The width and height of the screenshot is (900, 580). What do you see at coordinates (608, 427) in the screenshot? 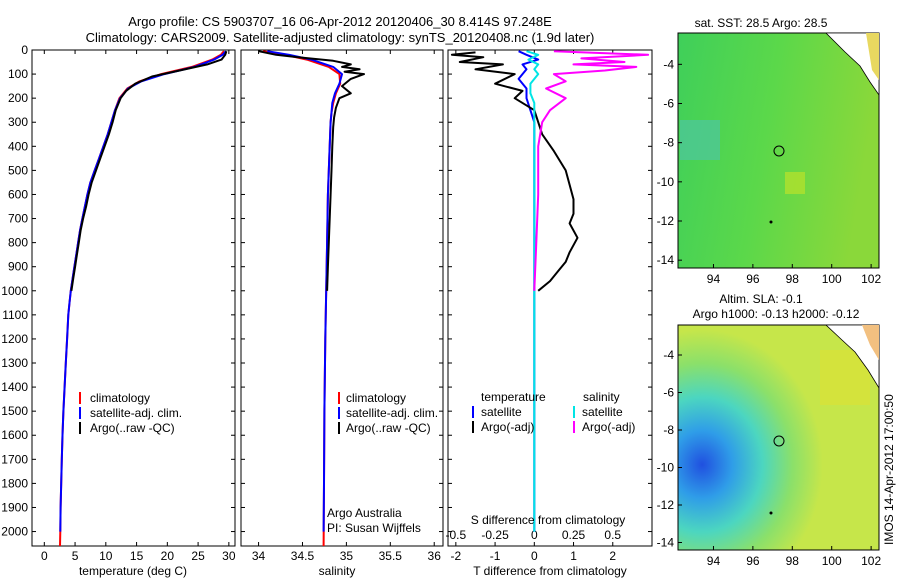
I see `legend-label-s-argo: Argo(-adj)` at bounding box center [608, 427].